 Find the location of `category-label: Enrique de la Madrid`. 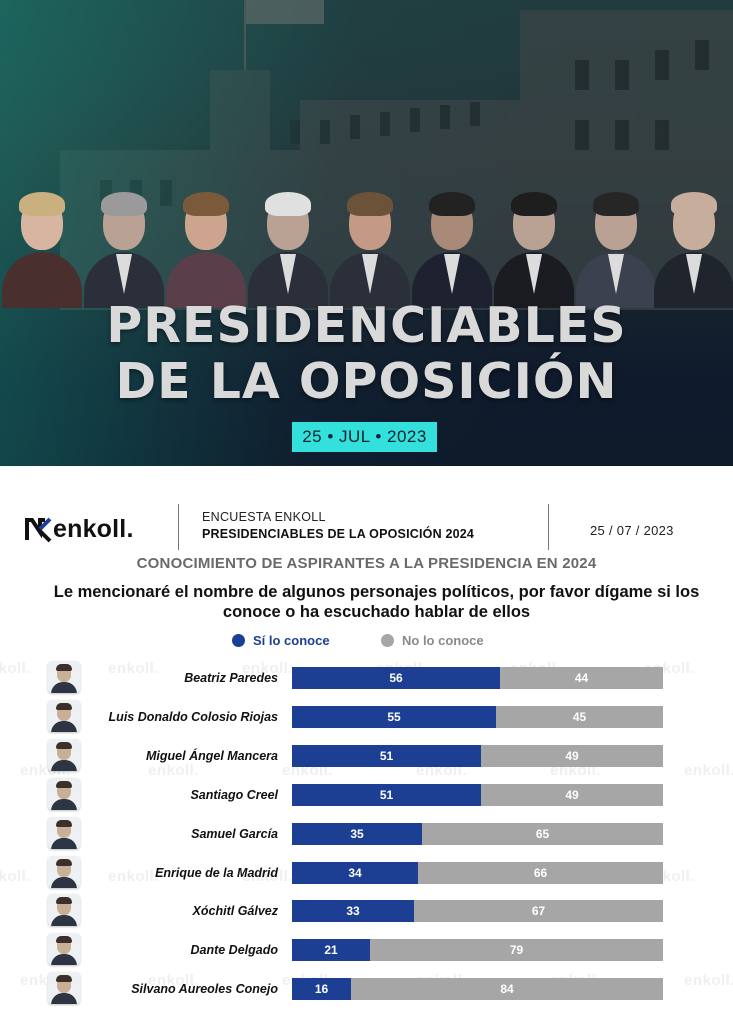

category-label: Enrique de la Madrid is located at coordinates (216, 872).